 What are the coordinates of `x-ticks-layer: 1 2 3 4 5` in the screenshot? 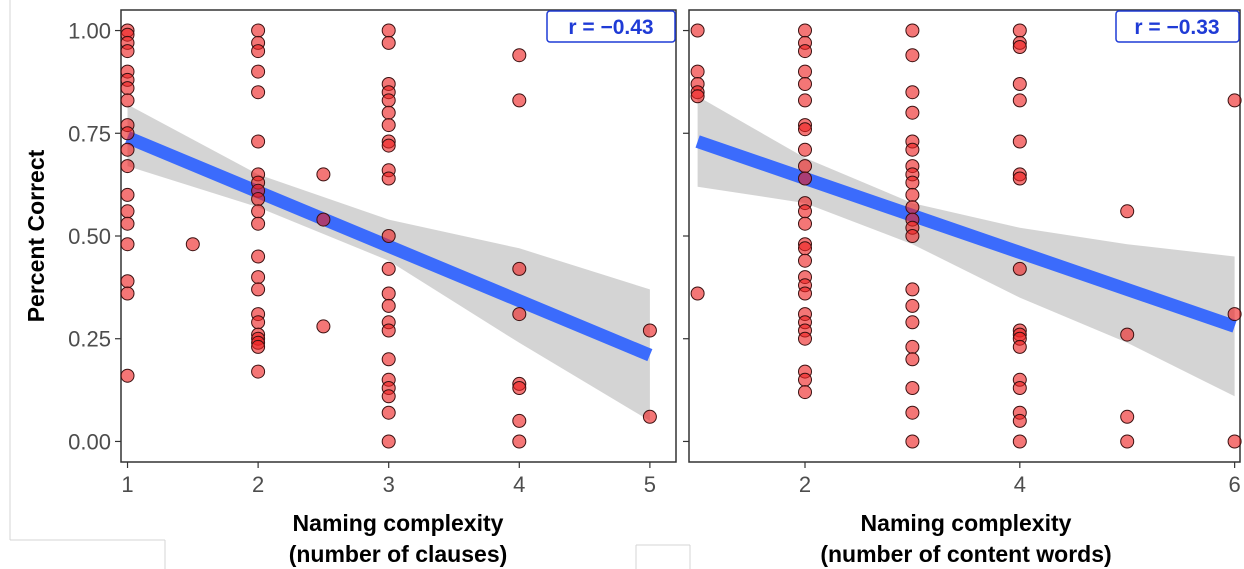 It's located at (388, 479).